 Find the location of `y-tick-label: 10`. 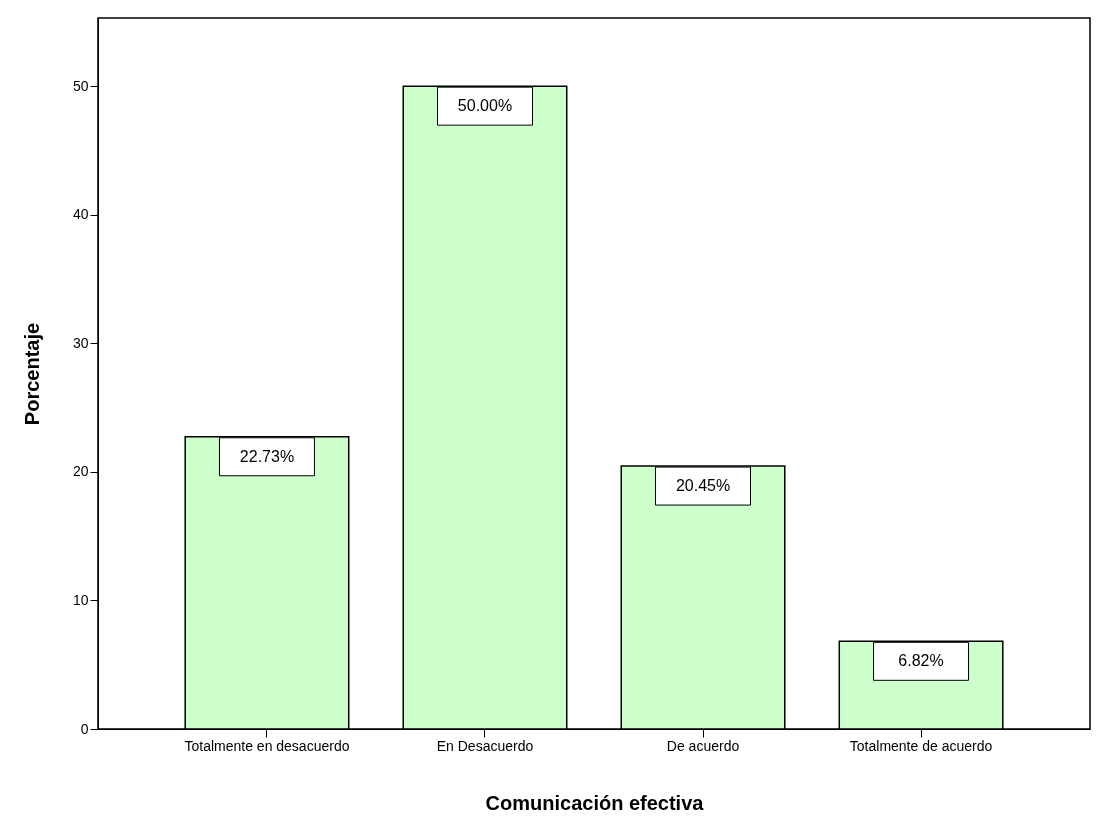

y-tick-label: 10 is located at coordinates (80, 599).